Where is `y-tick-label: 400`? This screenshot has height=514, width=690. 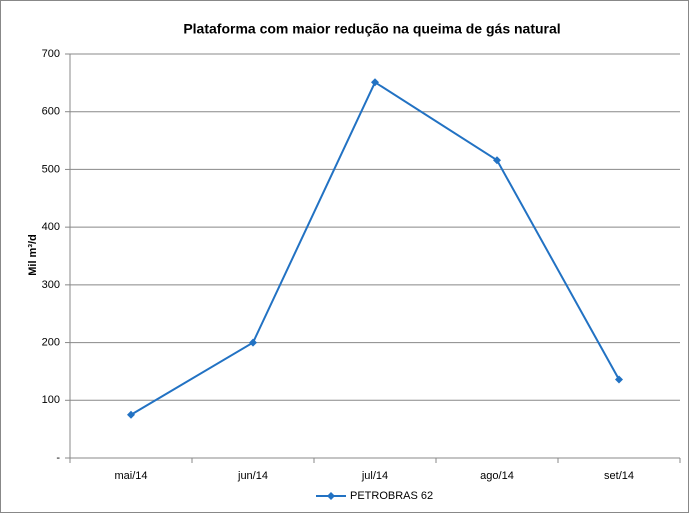
y-tick-label: 400 is located at coordinates (51, 227).